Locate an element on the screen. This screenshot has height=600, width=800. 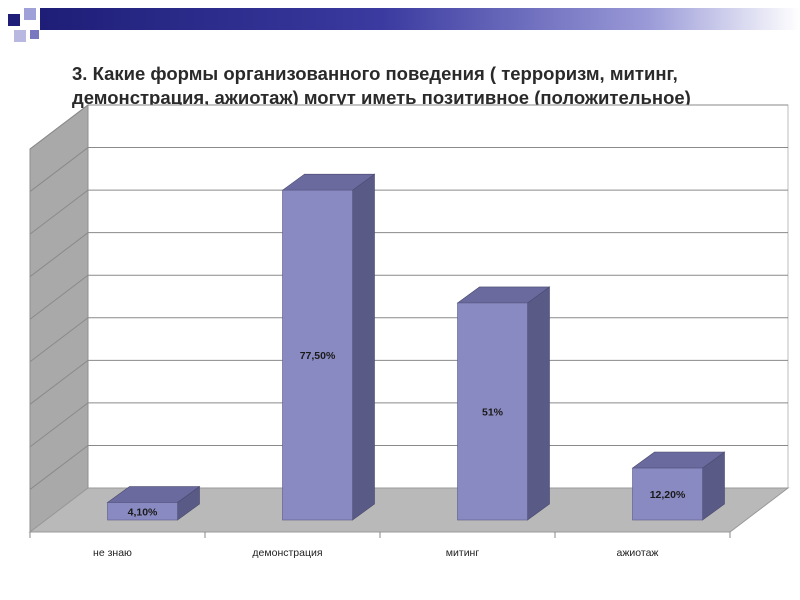
chart-floor is located at coordinates (409, 510).